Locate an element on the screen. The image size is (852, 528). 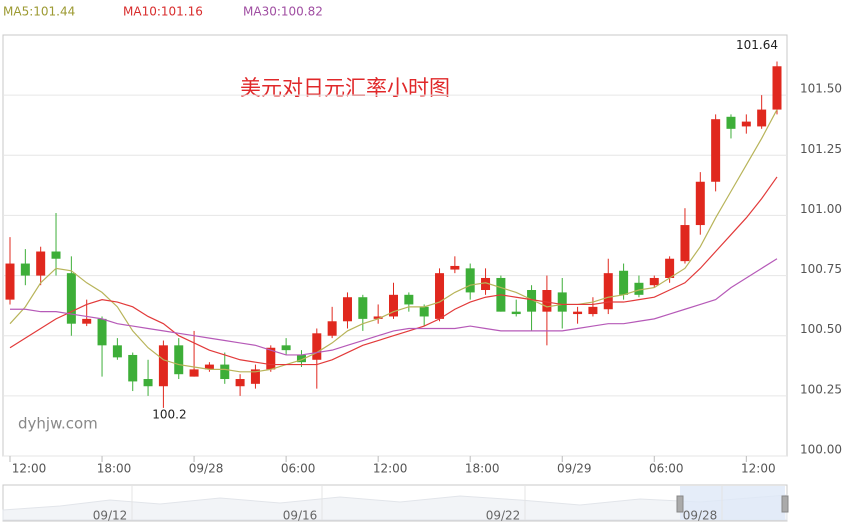
y-tick-label: 100.75 is located at coordinates (821, 269).